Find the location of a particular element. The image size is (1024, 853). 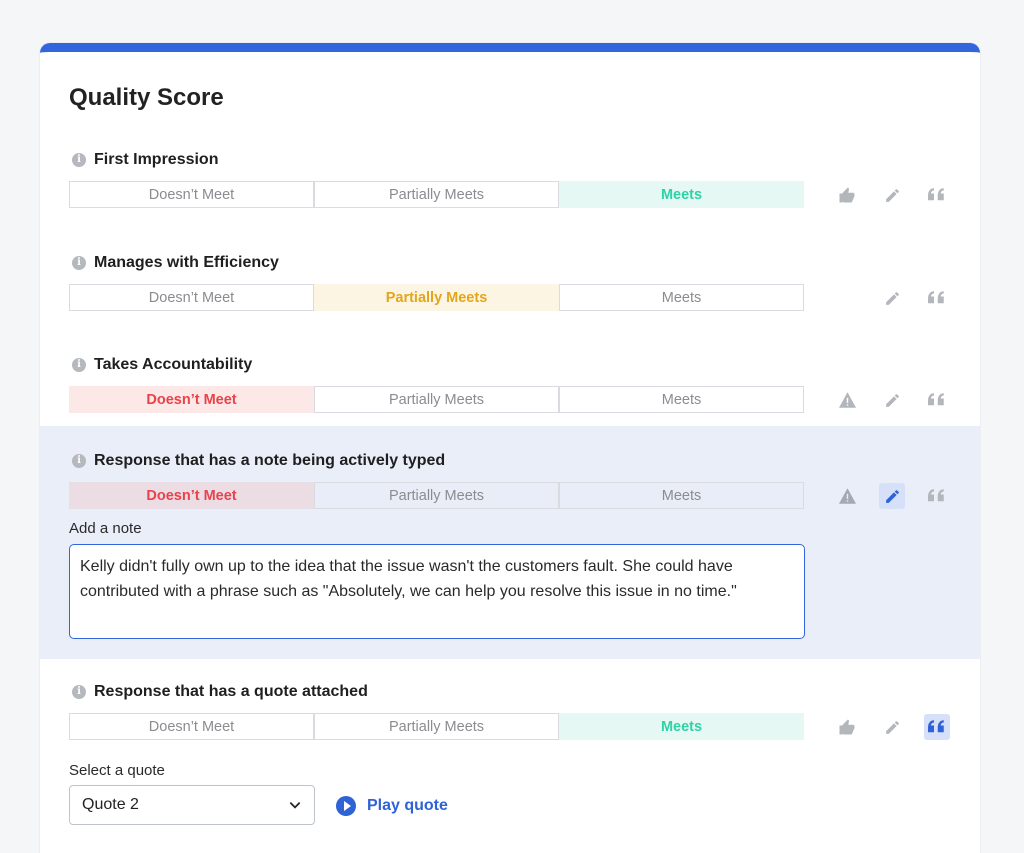

play-quote-button: Play quote is located at coordinates (392, 806).